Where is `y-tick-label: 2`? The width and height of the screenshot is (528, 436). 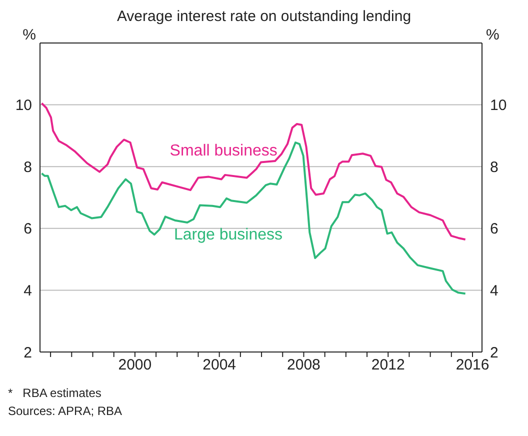
y-tick-label: 2 is located at coordinates (28, 353).